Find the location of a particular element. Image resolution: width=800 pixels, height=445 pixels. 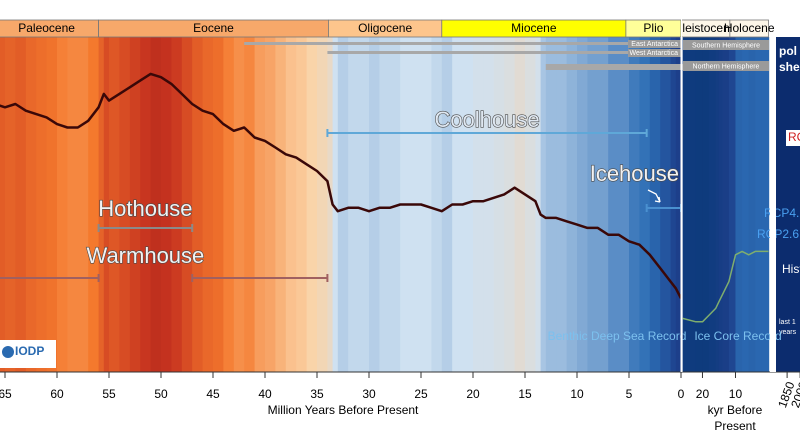

southern-label: Southern Hemisphere is located at coordinates (726, 45).